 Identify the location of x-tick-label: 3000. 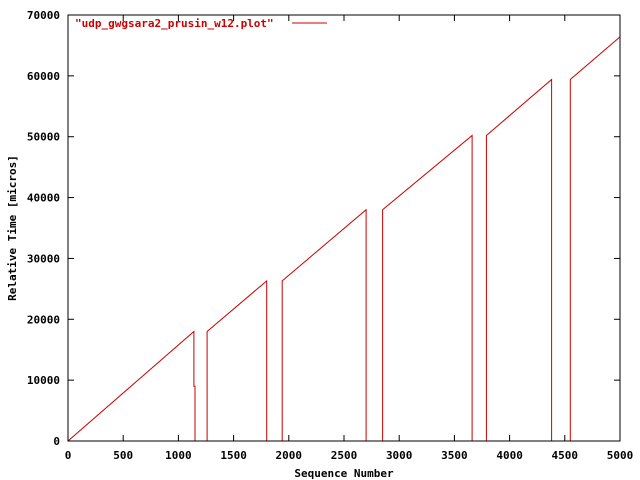
(399, 455).